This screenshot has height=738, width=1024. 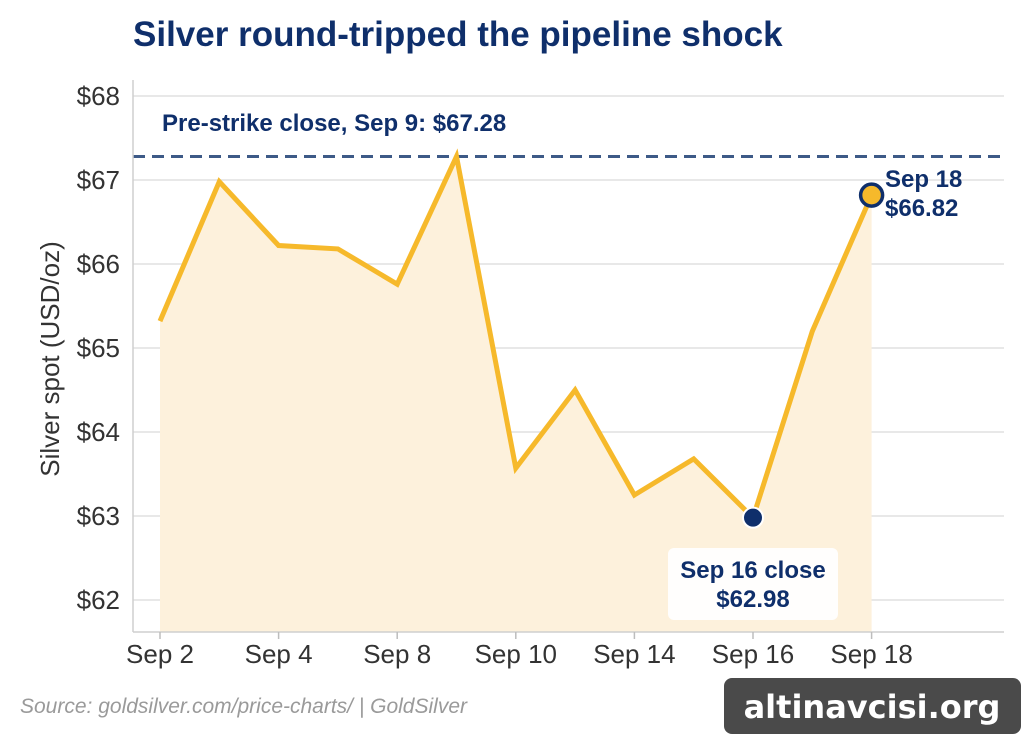 I want to click on low-annotation-value: $62.98, so click(x=752, y=599).